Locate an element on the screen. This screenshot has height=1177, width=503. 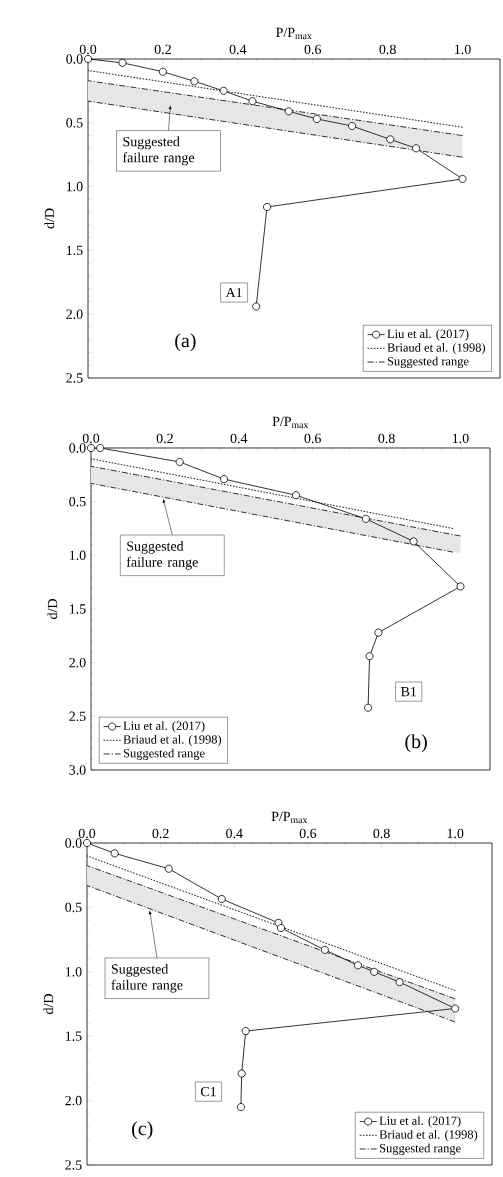
y-tick-label: 3.0 is located at coordinates (77, 770).